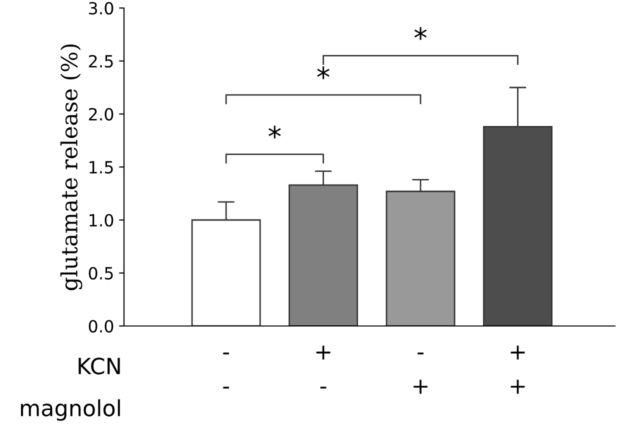  I want to click on text: magnolol, so click(70, 410).